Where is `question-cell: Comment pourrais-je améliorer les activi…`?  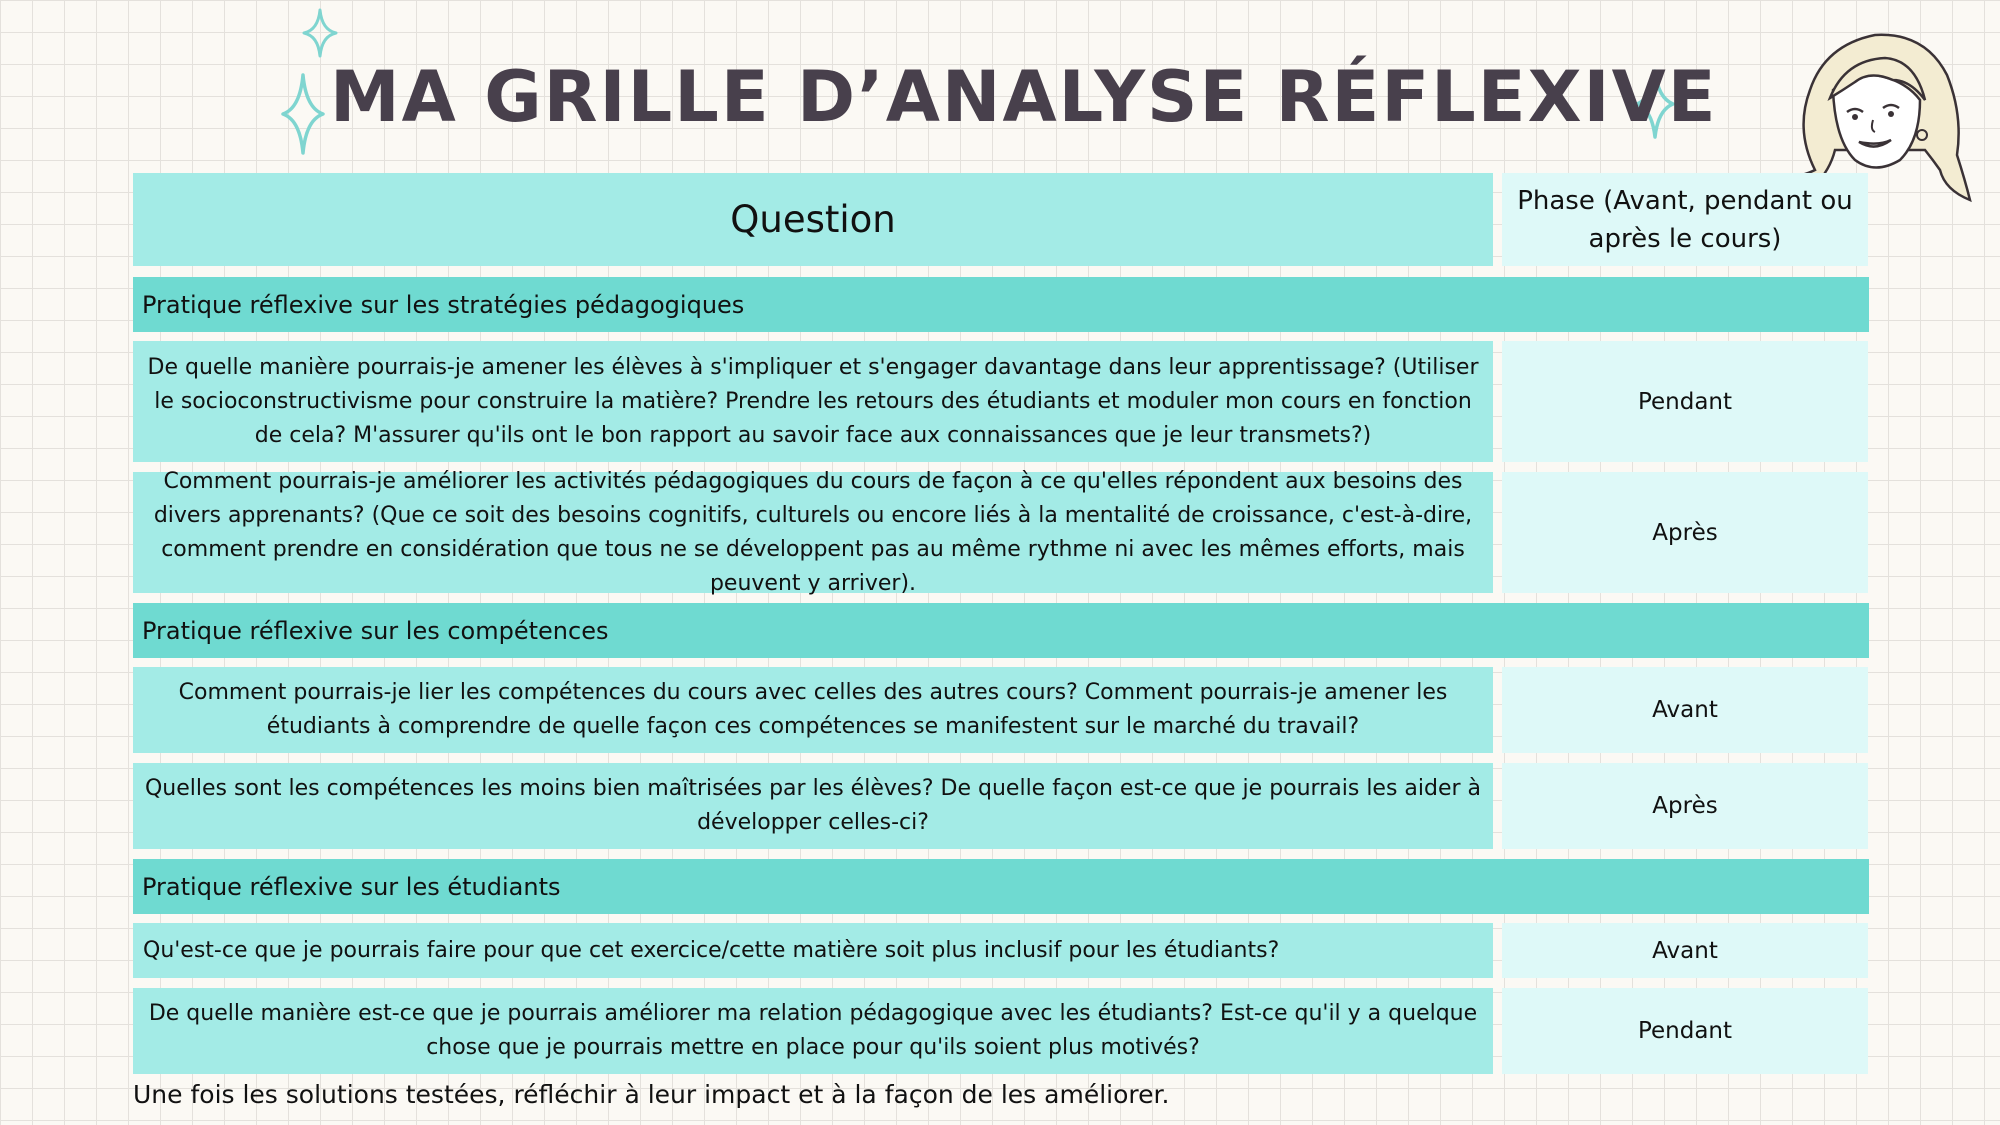
question-cell: Comment pourrais-je améliorer les activi… is located at coordinates (813, 532).